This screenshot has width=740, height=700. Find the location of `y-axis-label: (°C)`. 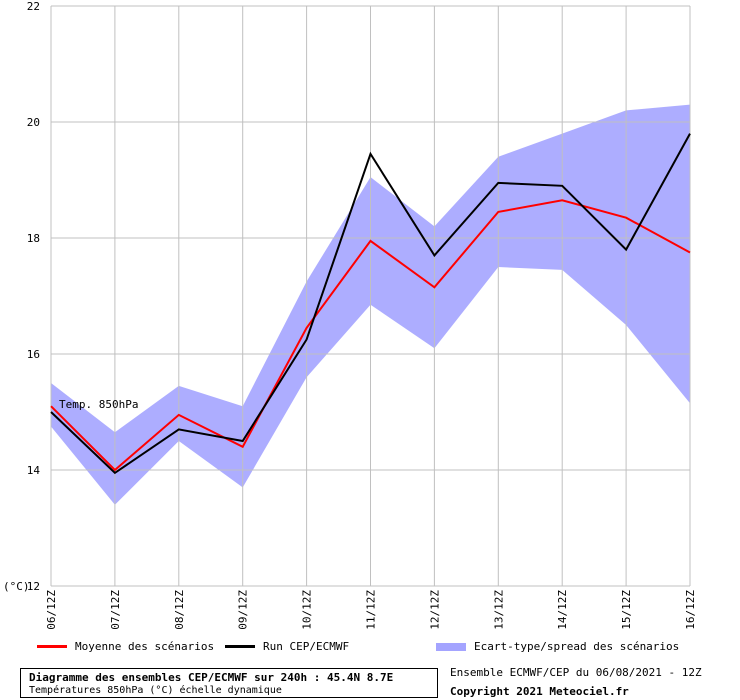

y-axis-label: (°C) is located at coordinates (16, 586).